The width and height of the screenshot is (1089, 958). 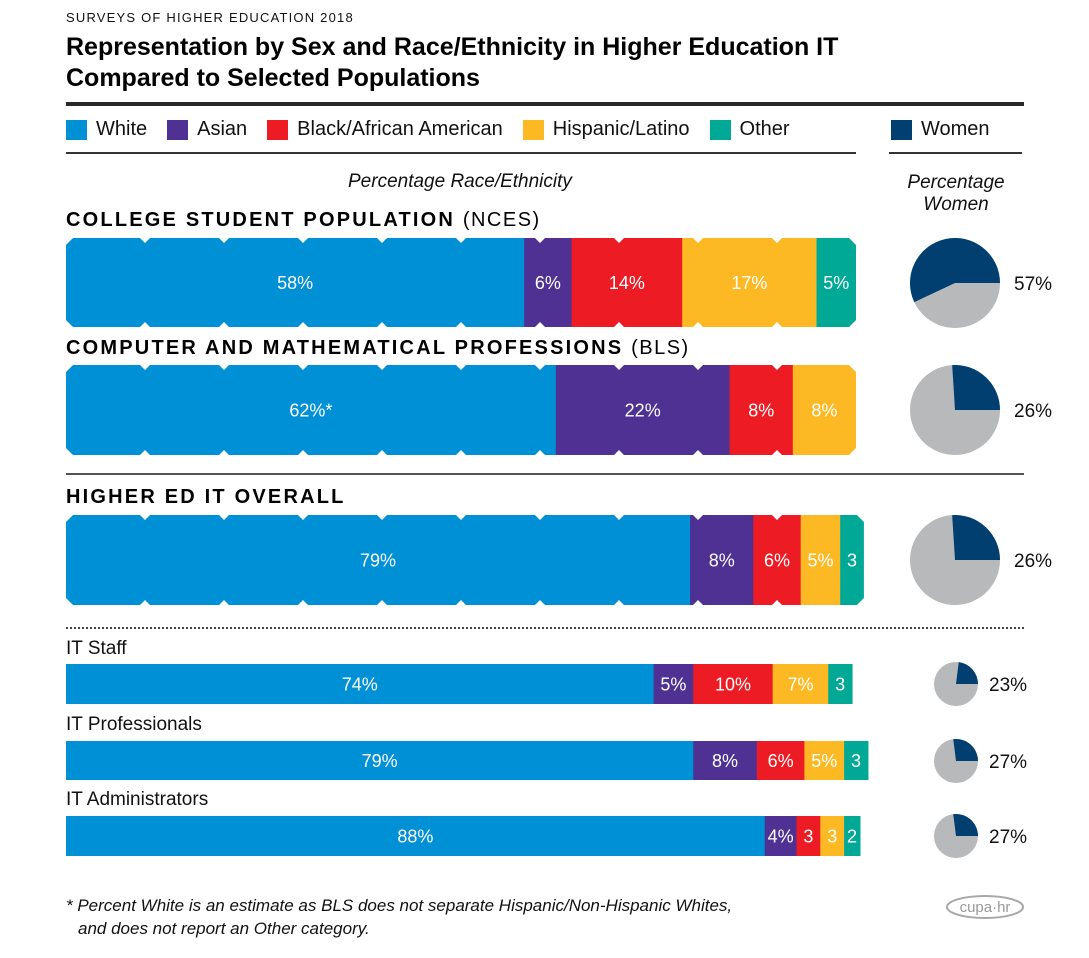 I want to click on footnote-line2: and does not report an Other category., so click(x=224, y=928).